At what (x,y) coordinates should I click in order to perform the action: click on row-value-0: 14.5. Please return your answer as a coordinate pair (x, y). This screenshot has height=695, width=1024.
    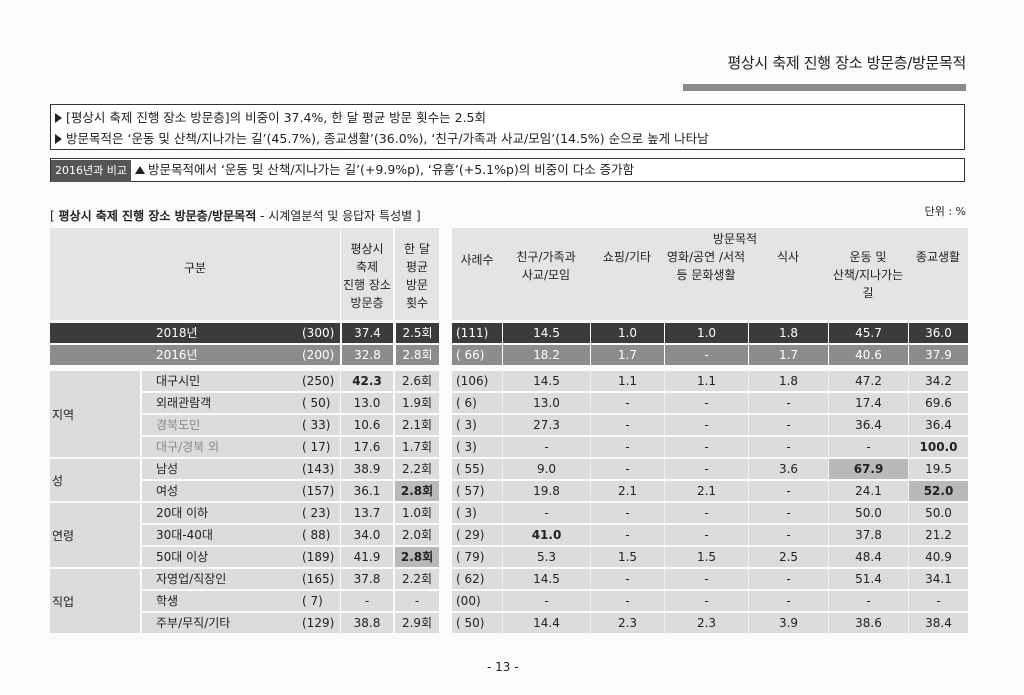
    Looking at the image, I should click on (546, 381).